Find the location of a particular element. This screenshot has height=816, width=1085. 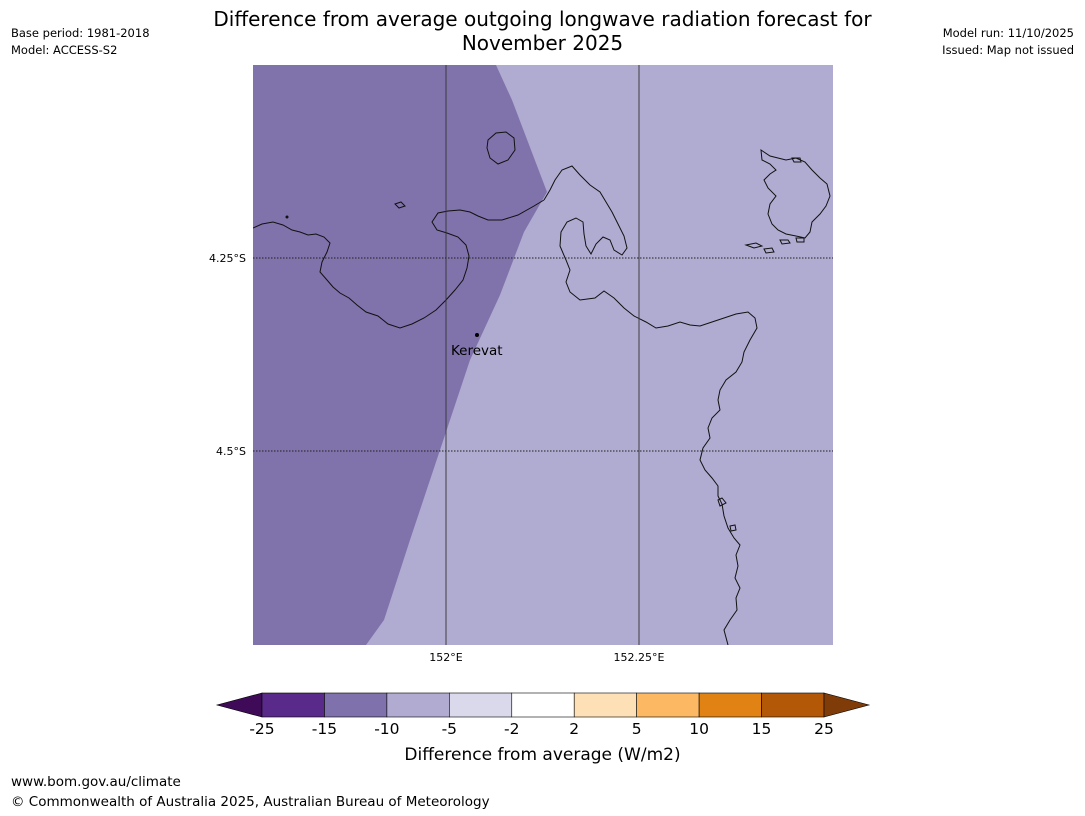

colorbar-tick-label: 5 is located at coordinates (636, 729).